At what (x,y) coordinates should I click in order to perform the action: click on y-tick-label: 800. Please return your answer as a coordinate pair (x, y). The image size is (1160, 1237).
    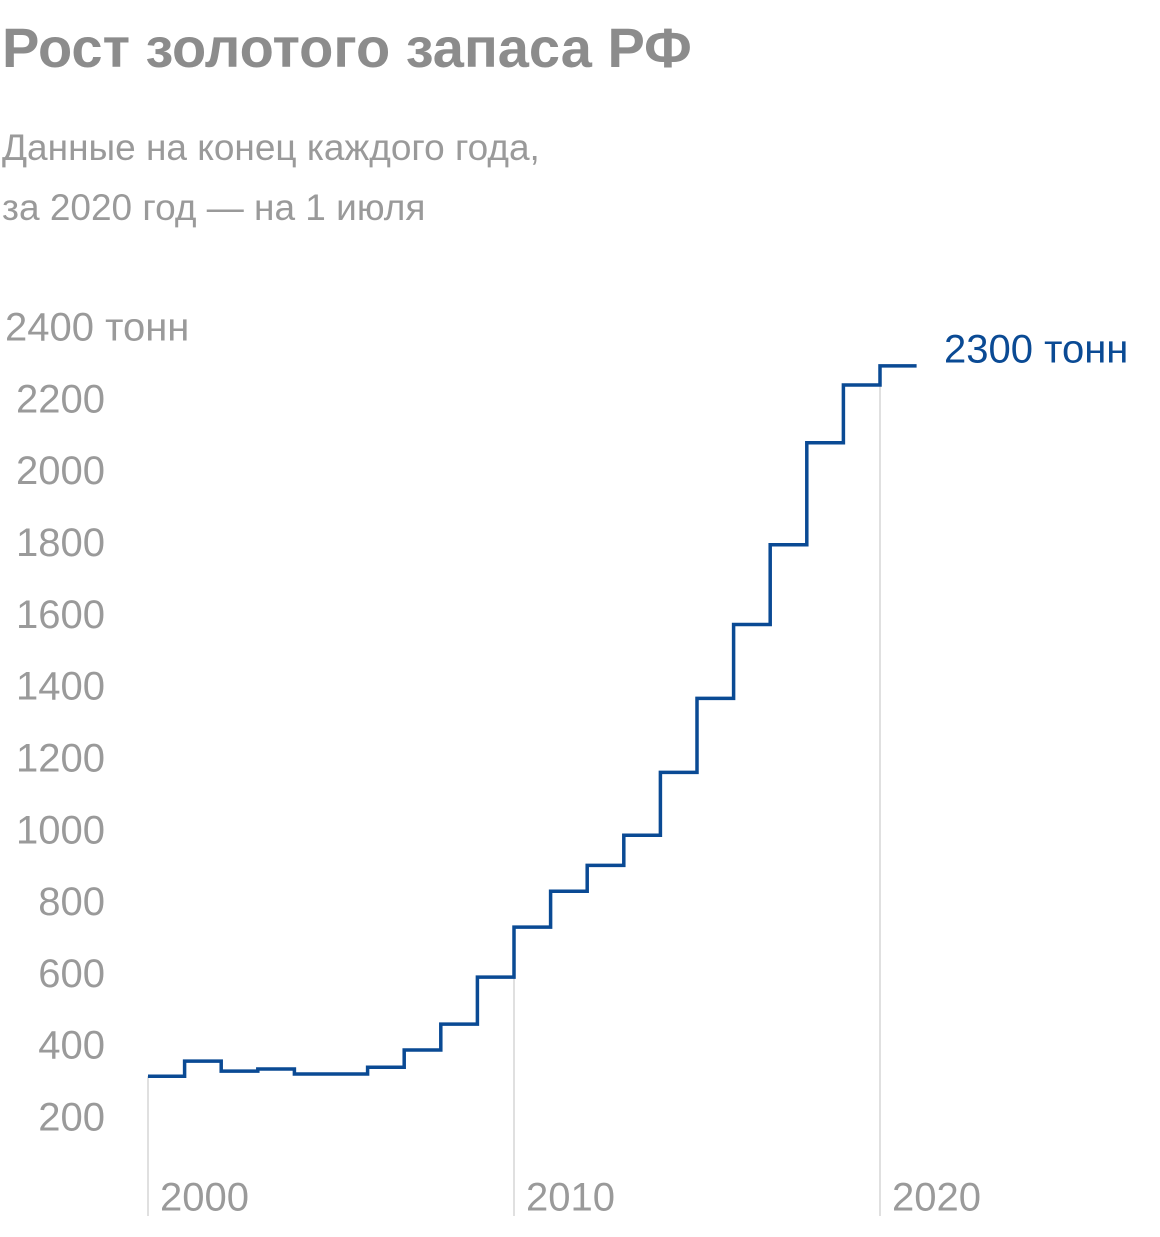
    Looking at the image, I should click on (71, 902).